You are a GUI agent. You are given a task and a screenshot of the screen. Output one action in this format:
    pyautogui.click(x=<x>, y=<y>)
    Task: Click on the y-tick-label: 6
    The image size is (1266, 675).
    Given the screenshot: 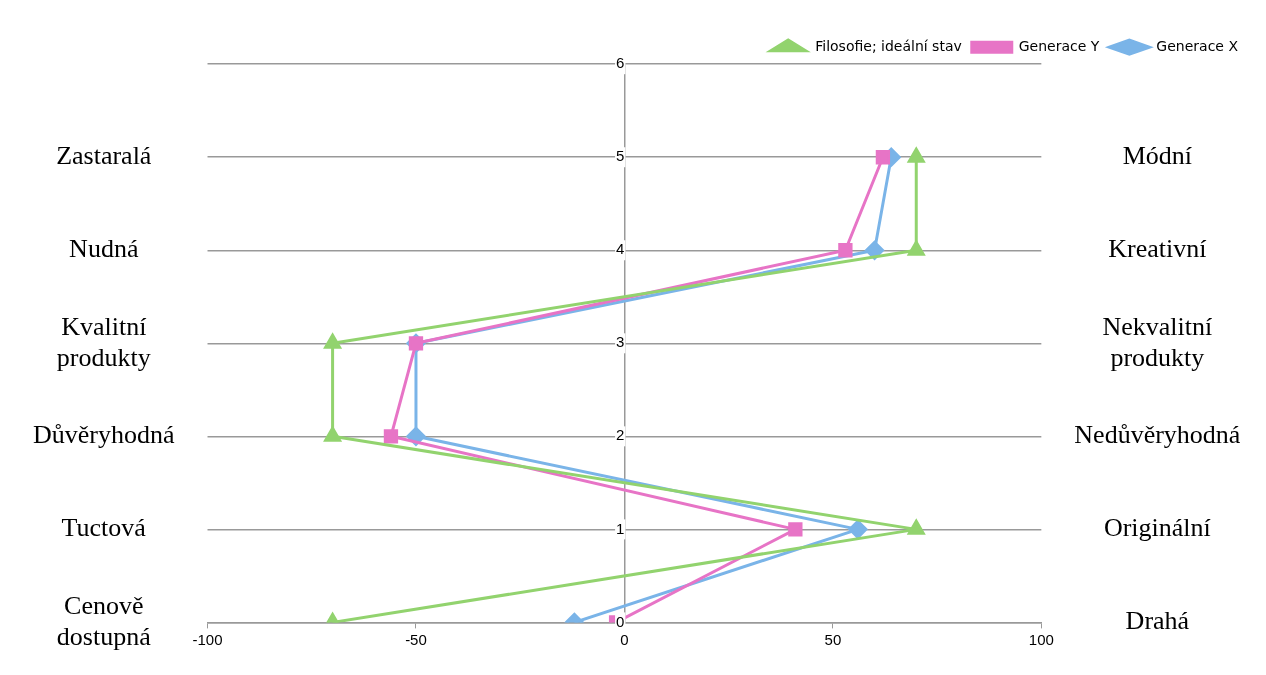 What is the action you would take?
    pyautogui.click(x=620, y=63)
    